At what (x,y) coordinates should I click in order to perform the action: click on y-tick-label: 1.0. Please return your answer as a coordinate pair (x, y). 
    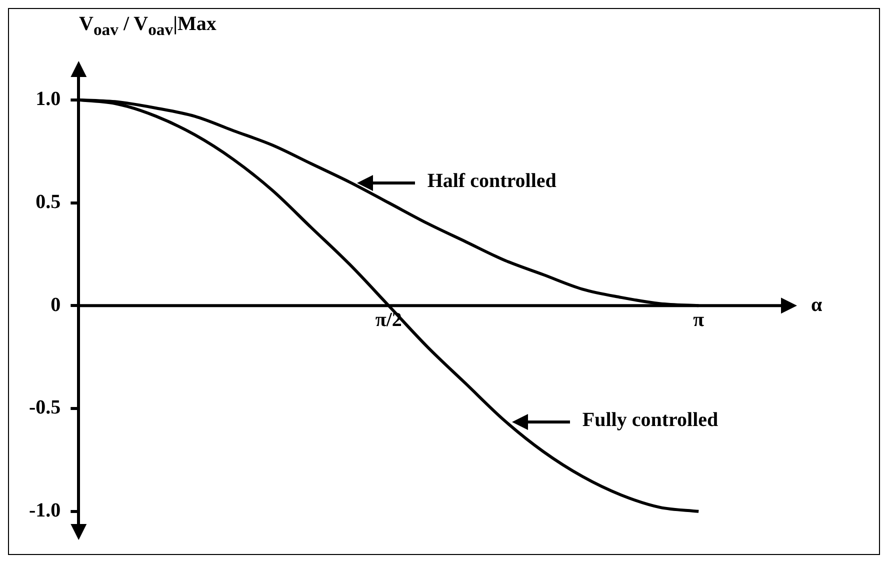
    Looking at the image, I should click on (48, 99).